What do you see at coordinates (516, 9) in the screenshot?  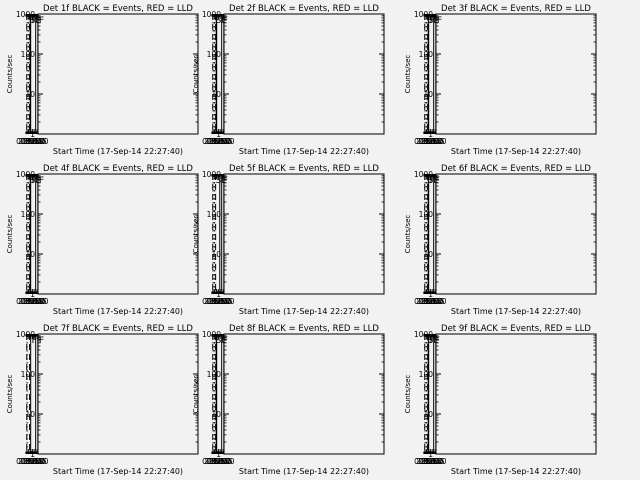 I see `plot-title: Det 3f BLACK = Events, RED = LLD` at bounding box center [516, 9].